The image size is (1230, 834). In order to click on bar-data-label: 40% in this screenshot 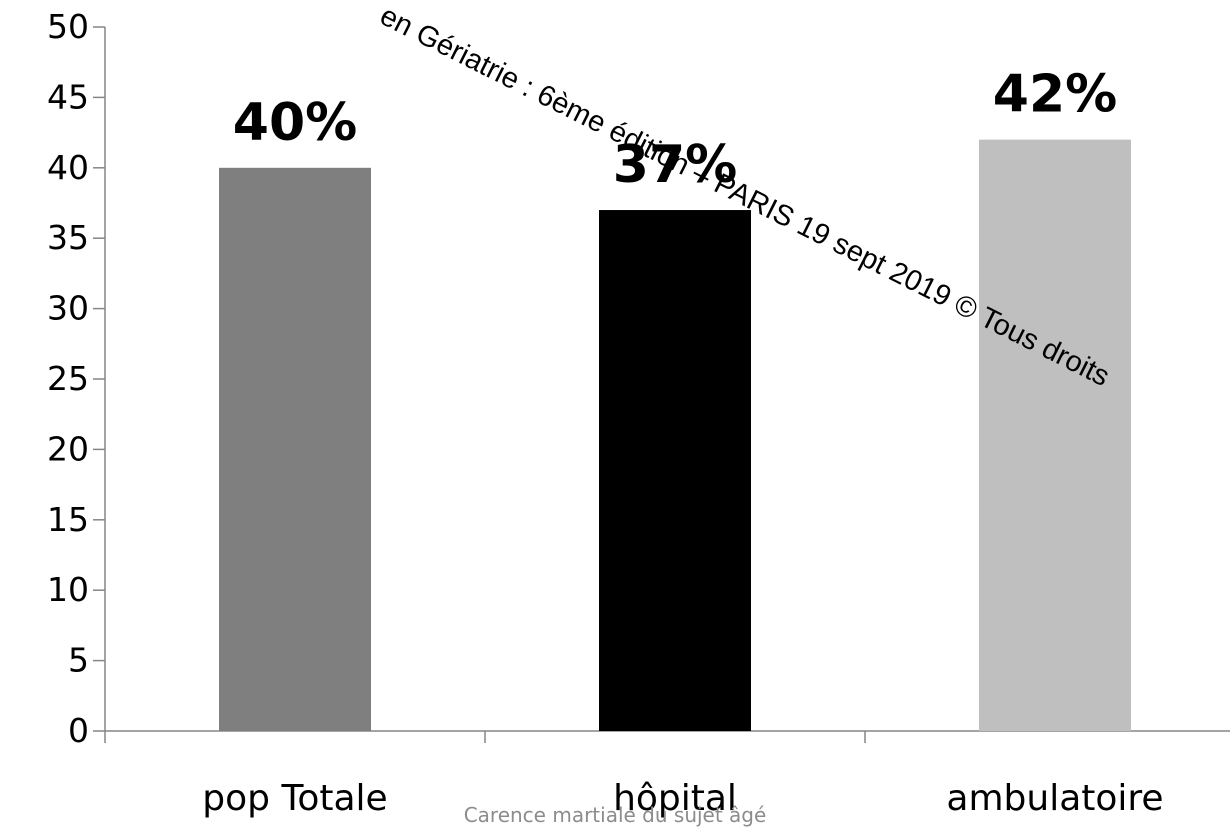, I will do `click(295, 123)`.